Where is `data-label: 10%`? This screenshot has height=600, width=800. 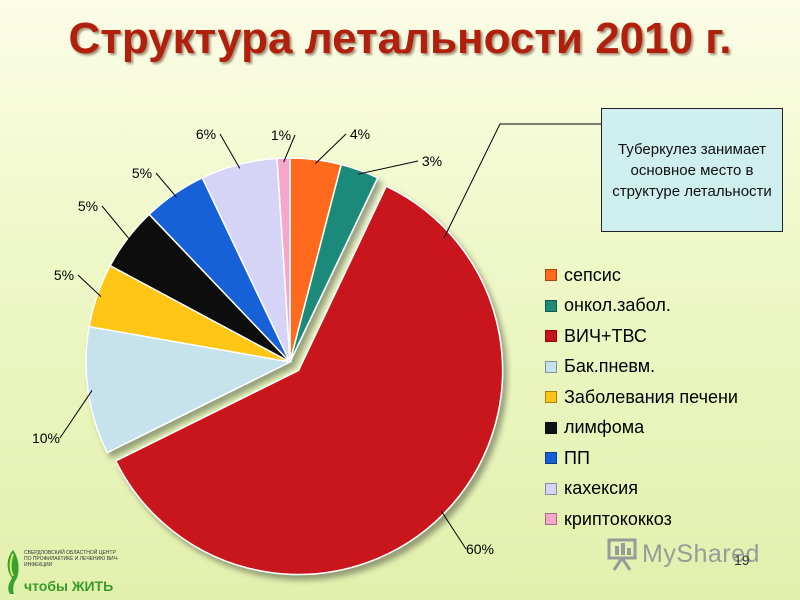
data-label: 10% is located at coordinates (46, 438).